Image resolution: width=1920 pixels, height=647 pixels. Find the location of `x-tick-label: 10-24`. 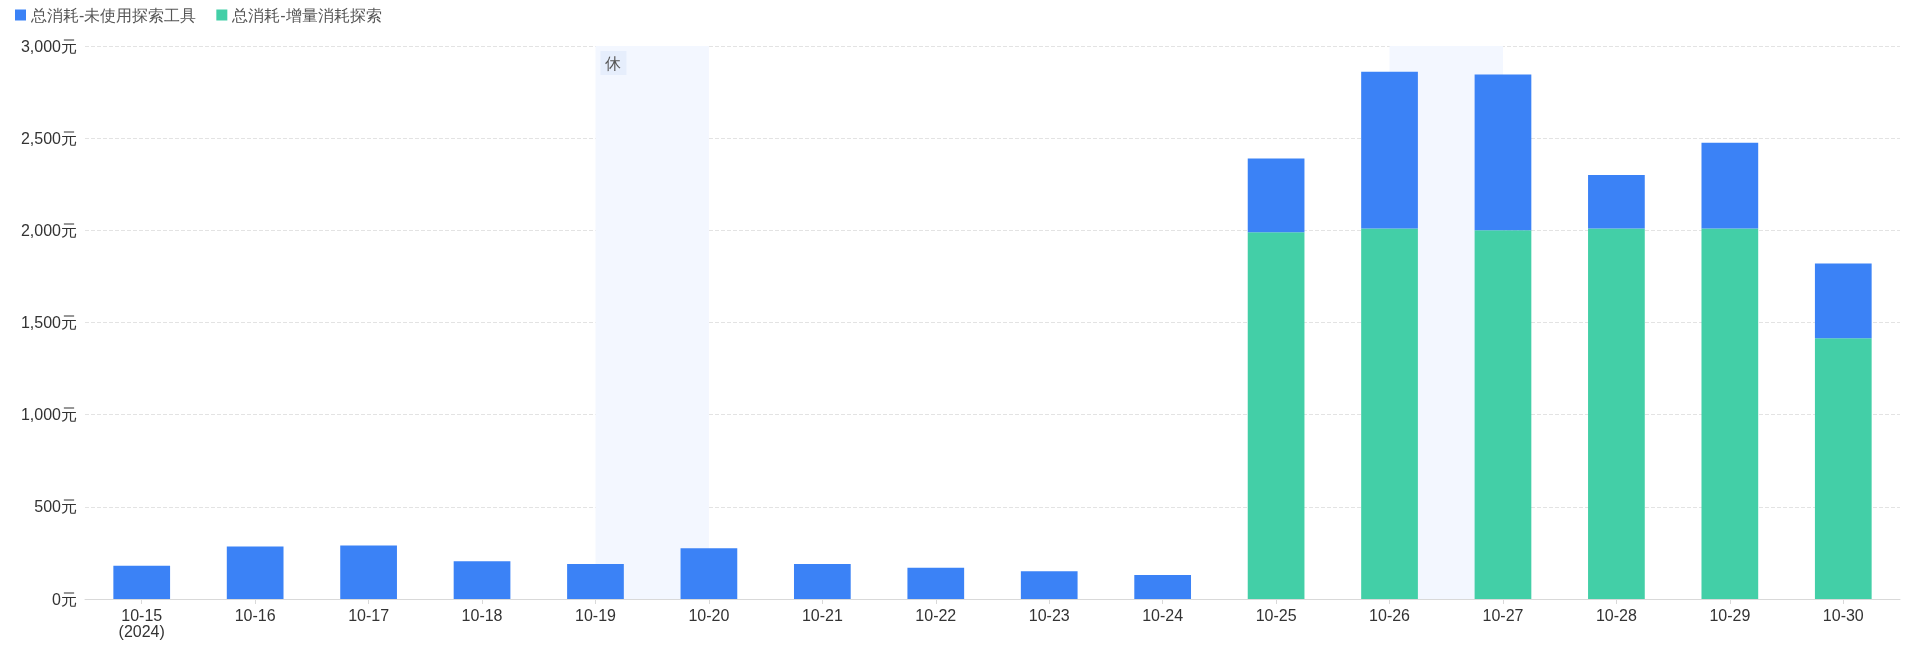

x-tick-label: 10-24 is located at coordinates (1163, 615).